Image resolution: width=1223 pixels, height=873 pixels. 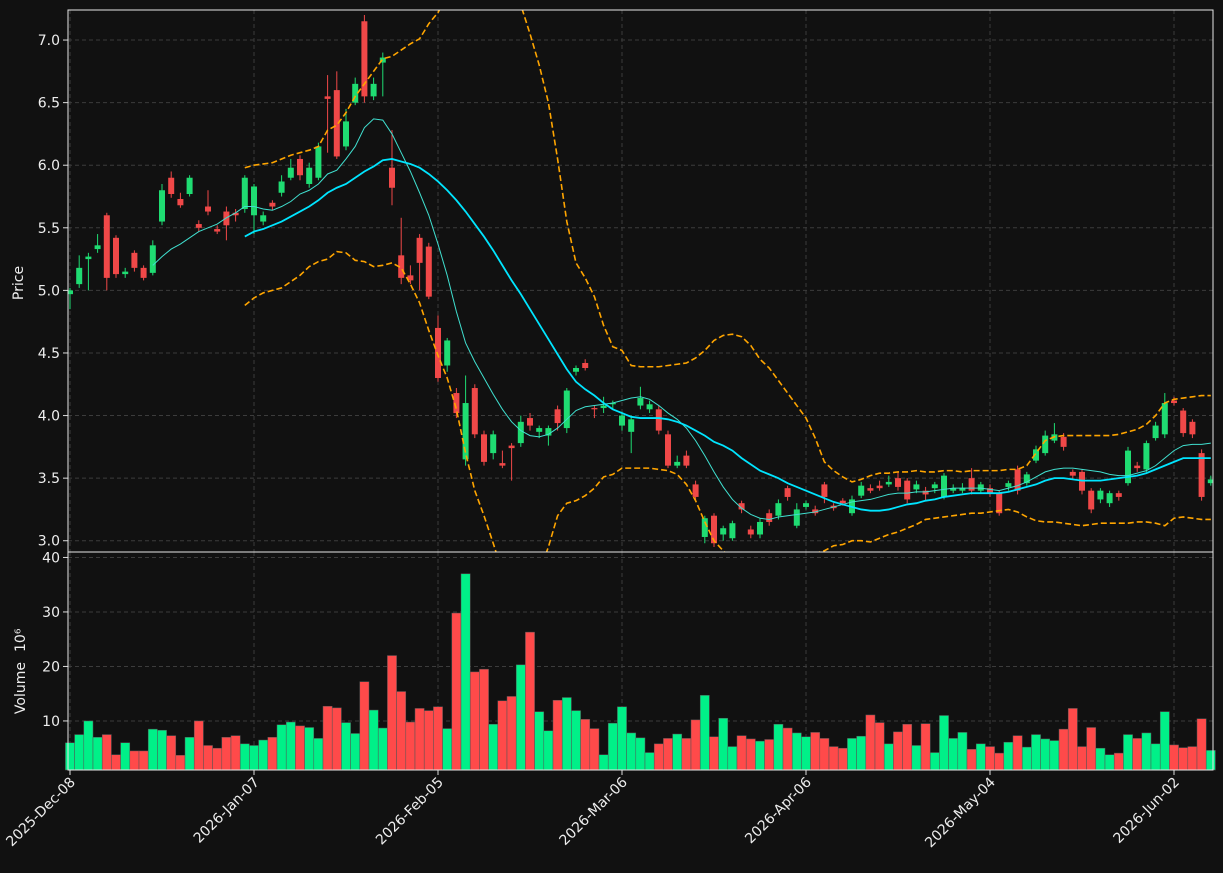 What do you see at coordinates (49, 291) in the screenshot?
I see `y-tick-label: 5.0` at bounding box center [49, 291].